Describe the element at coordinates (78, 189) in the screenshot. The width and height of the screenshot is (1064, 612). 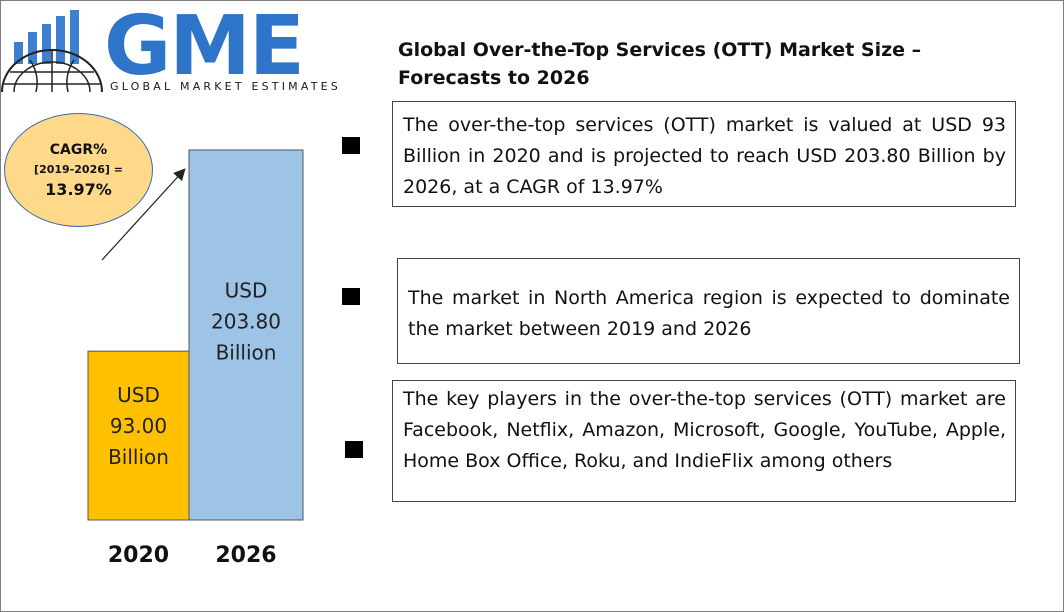
I see `cagr-value: 13.97%` at that location.